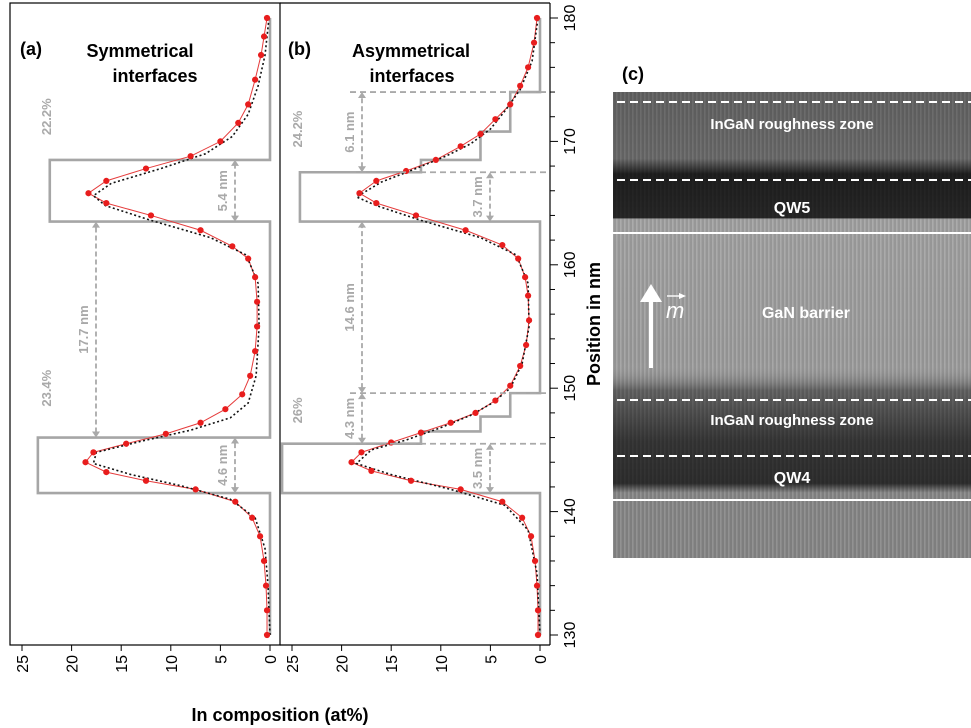 Image resolution: width=971 pixels, height=728 pixels. I want to click on tem-label-roughness-top: InGaN roughness zone, so click(791, 124).